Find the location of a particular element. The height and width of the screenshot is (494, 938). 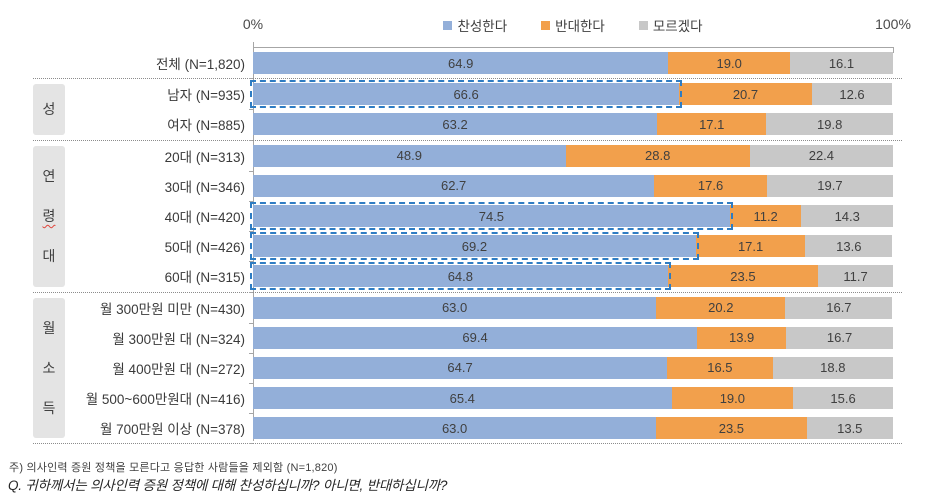

row-label: 월 300만원 대 (N=324) is located at coordinates (178, 339).